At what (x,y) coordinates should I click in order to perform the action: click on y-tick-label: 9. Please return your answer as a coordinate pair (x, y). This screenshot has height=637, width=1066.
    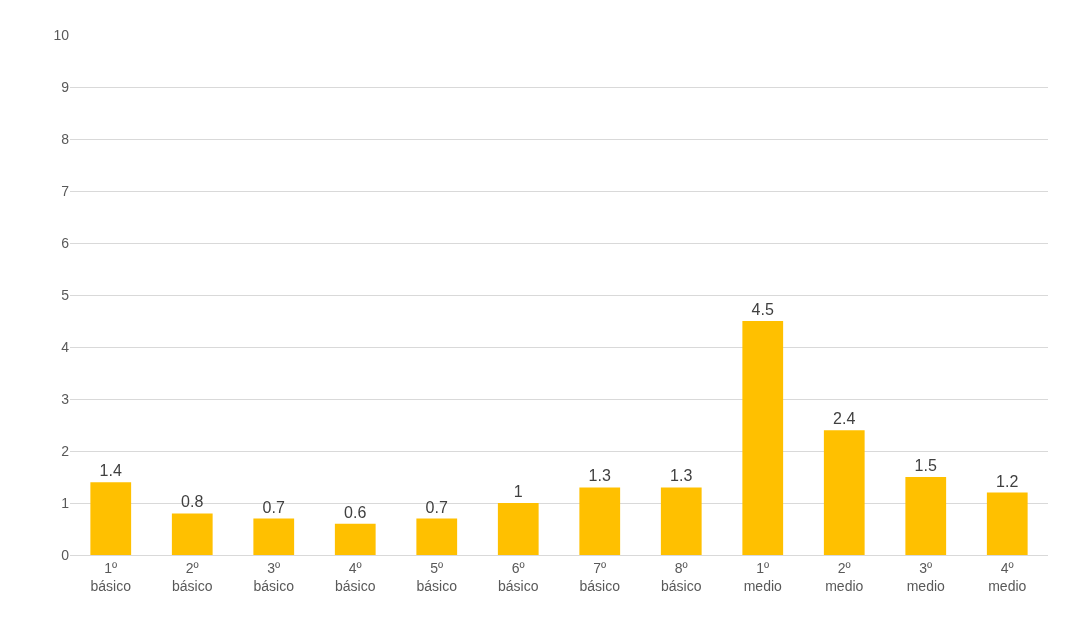
    Looking at the image, I should click on (65, 86).